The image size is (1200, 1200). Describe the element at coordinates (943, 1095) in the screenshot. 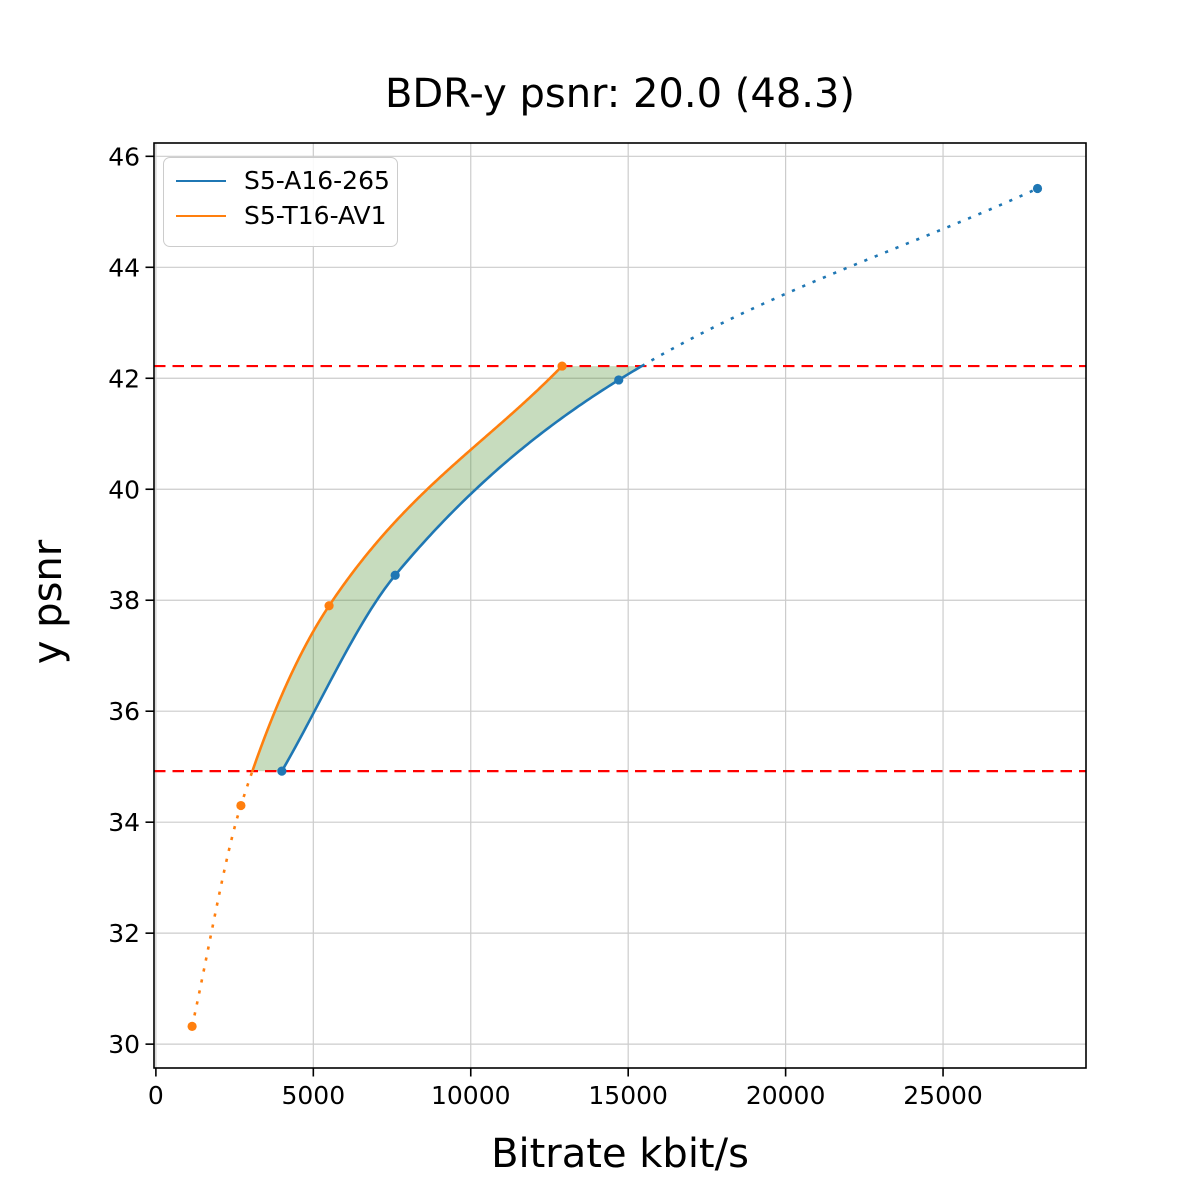

I see `x-tick-label: 25000` at that location.